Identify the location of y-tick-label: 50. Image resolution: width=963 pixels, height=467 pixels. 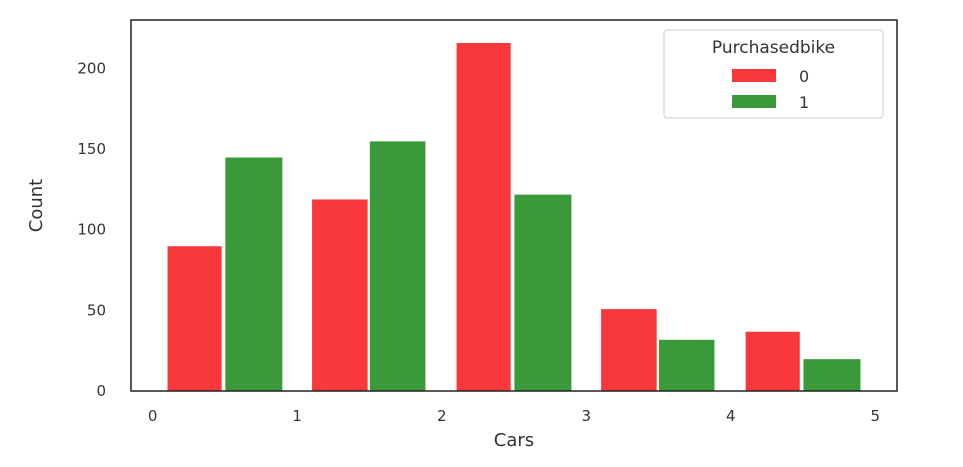
(96, 310).